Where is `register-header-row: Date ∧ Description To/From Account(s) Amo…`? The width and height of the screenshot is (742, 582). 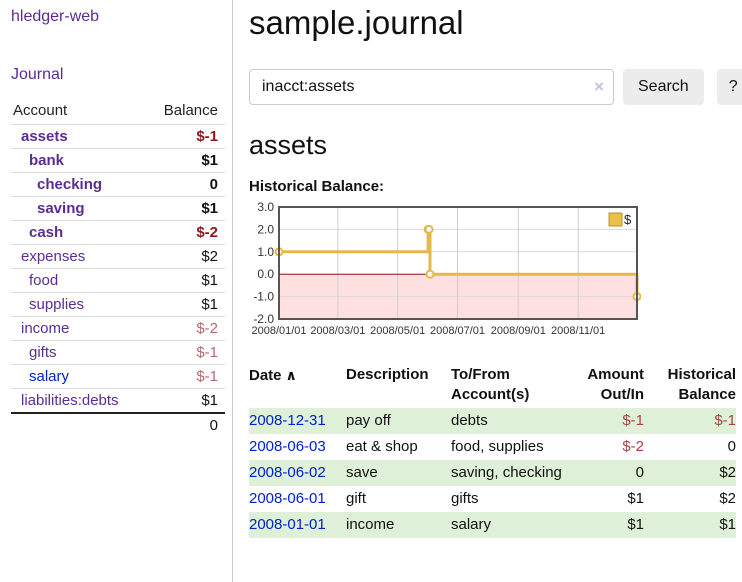
register-header-row: Date ∧ Description To/From Account(s) Amo… is located at coordinates (492, 385).